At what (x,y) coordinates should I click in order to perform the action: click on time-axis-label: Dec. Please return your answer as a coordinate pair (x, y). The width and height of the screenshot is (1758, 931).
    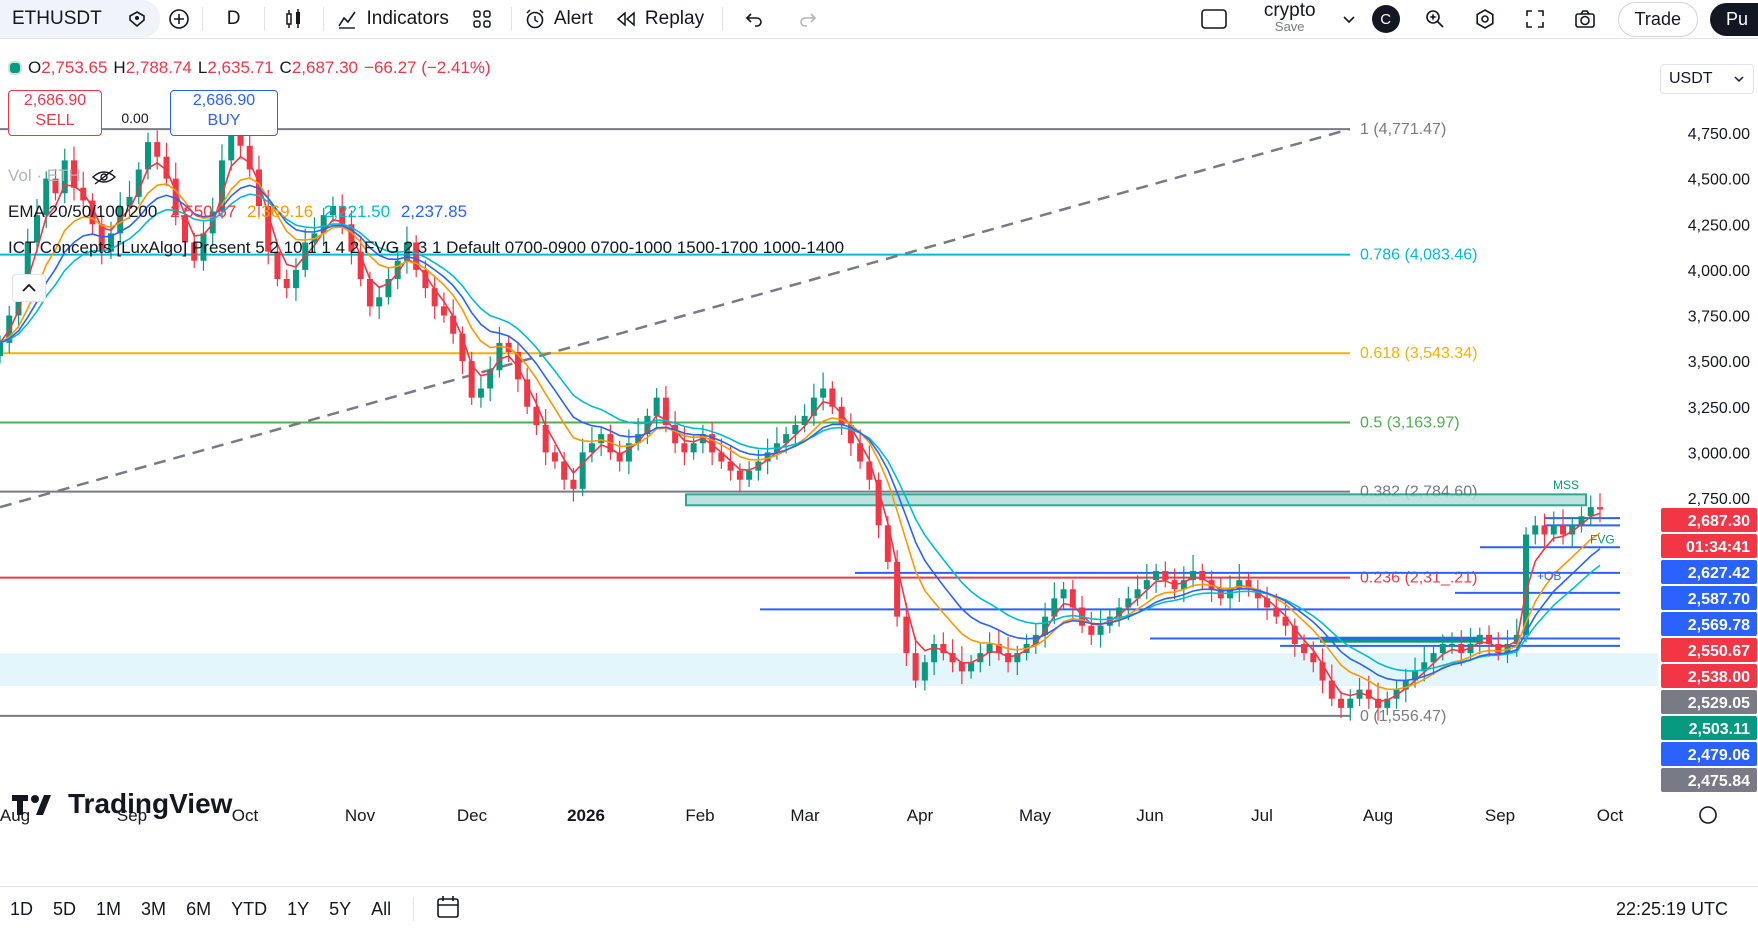
    Looking at the image, I should click on (472, 815).